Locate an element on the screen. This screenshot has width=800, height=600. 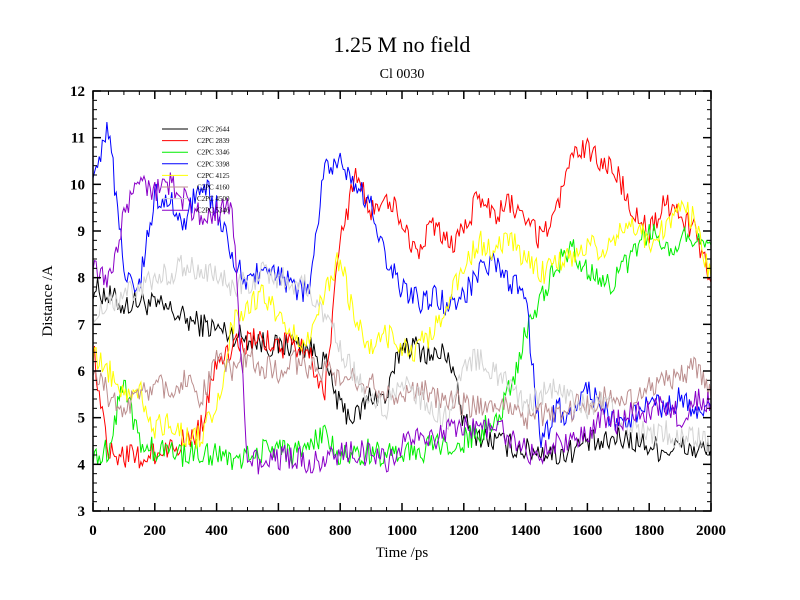
legend-label-8: C2PC 5346 is located at coordinates (213, 211).